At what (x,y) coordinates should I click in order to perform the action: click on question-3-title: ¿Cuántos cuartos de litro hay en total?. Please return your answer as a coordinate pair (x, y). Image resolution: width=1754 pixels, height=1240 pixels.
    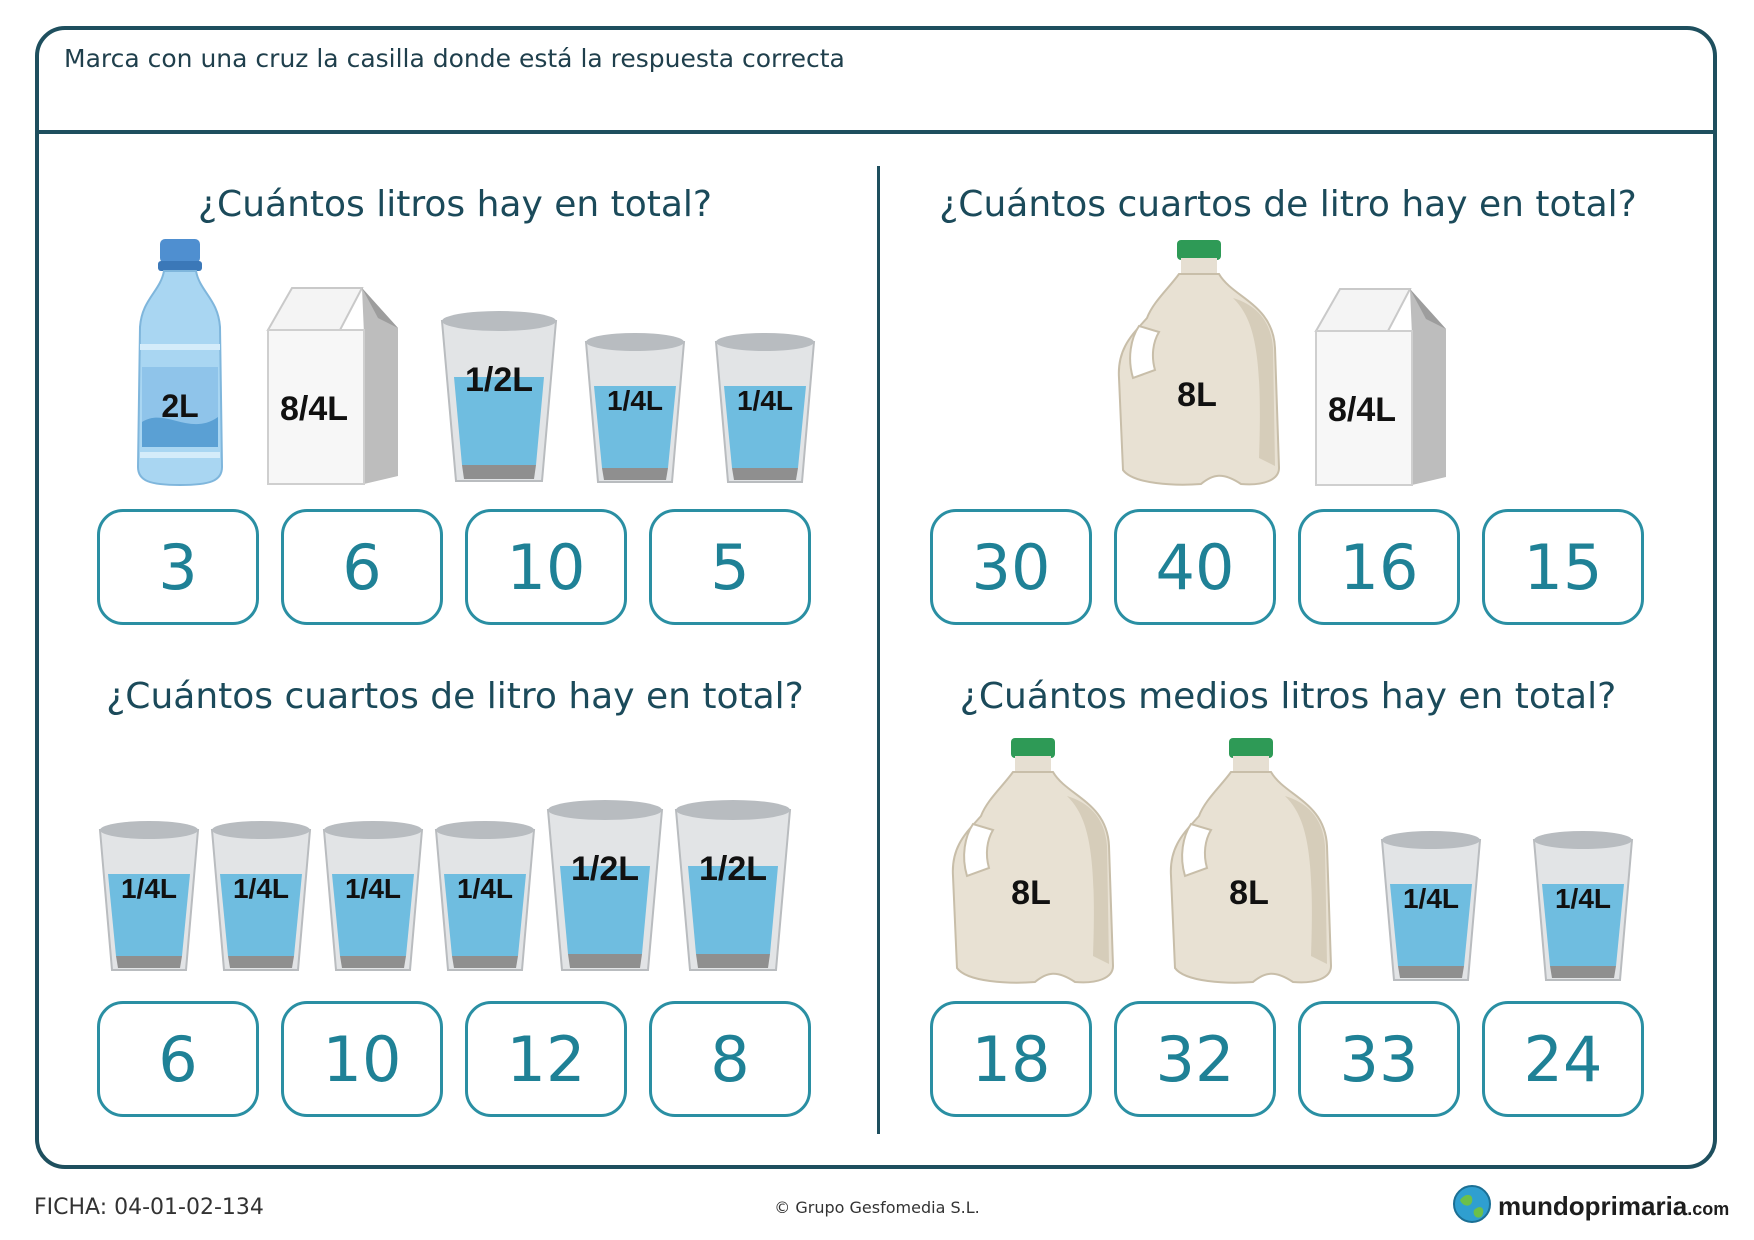
    Looking at the image, I should click on (455, 696).